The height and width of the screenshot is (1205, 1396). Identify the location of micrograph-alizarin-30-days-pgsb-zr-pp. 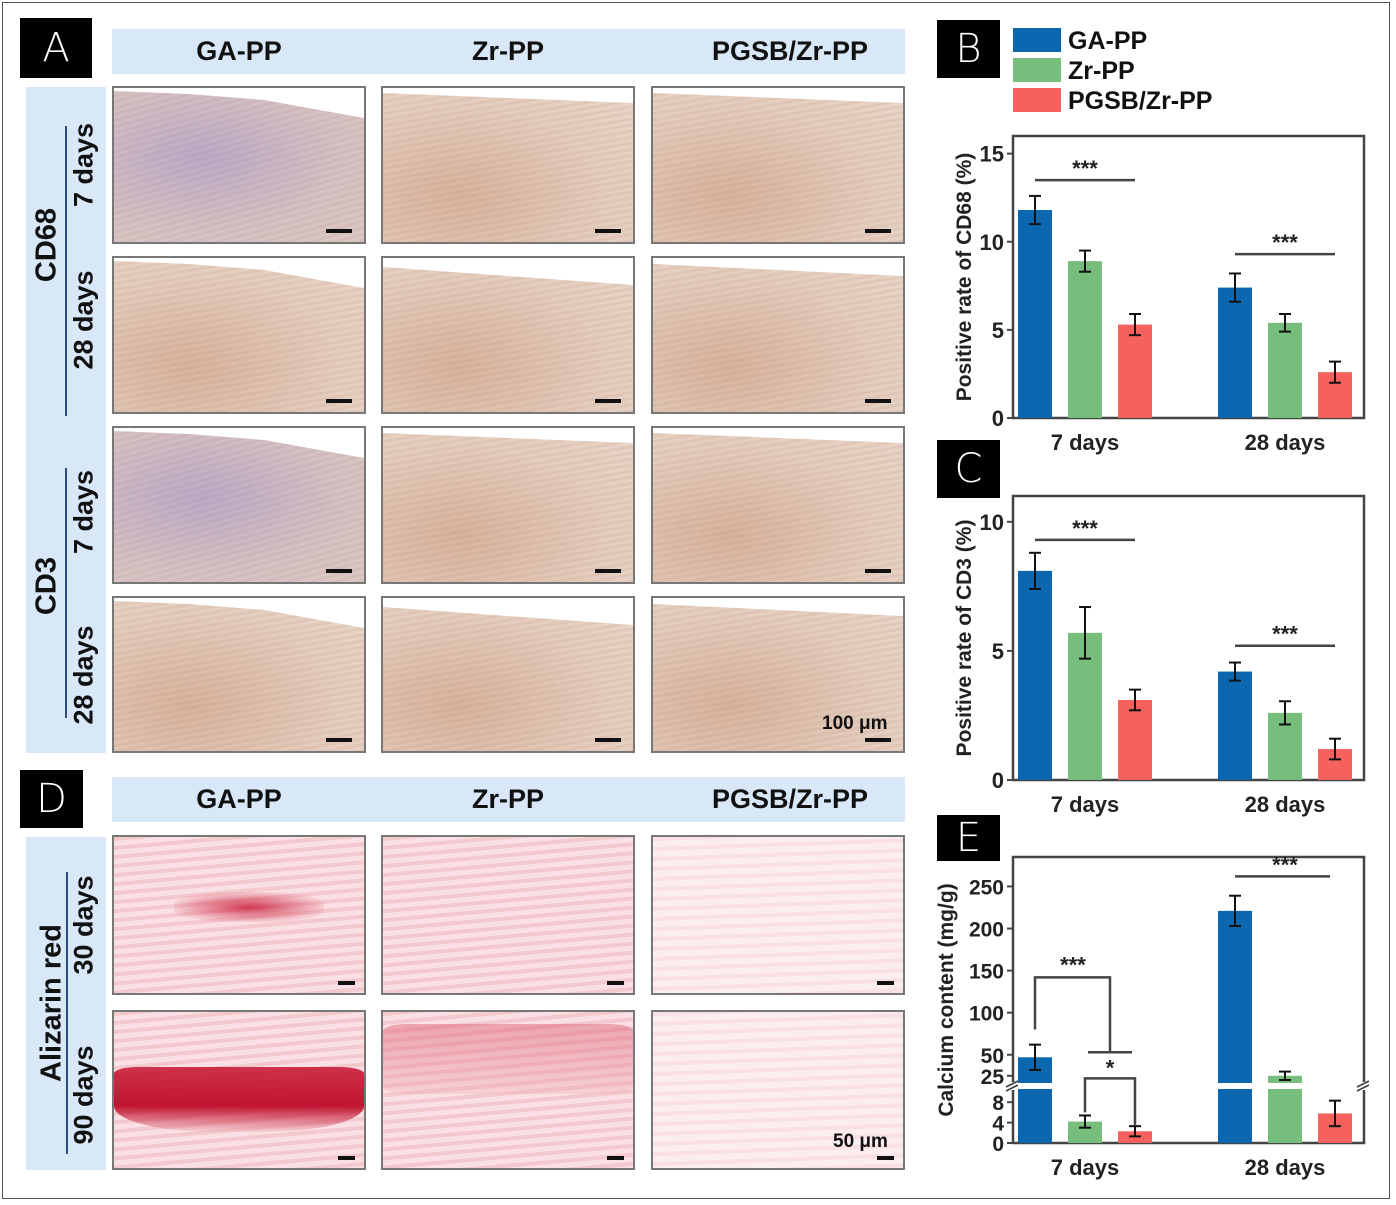
(778, 915).